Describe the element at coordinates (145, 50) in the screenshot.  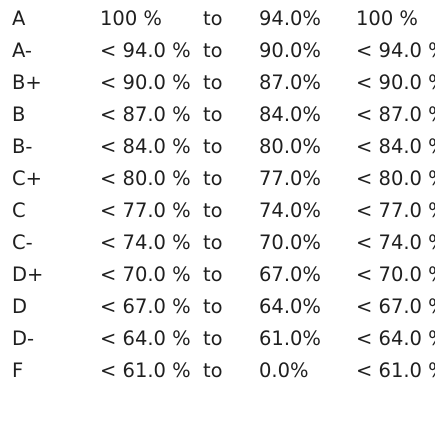
I see `score-upper-bound: < 94.0 %` at that location.